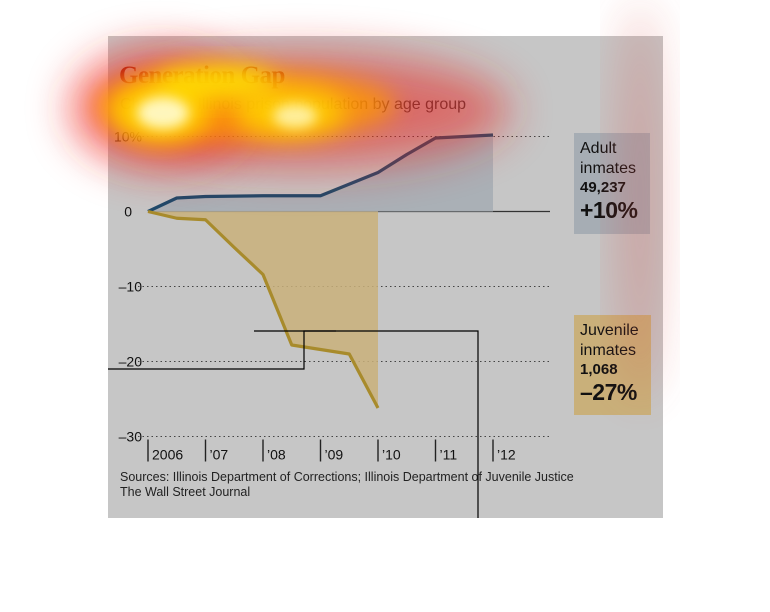  I want to click on adult-count: 49,237, so click(603, 187).